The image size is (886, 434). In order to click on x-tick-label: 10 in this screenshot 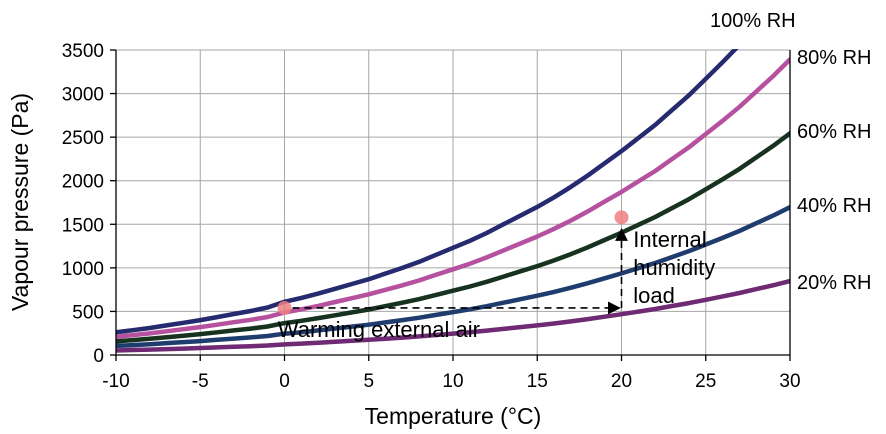, I will do `click(452, 381)`.